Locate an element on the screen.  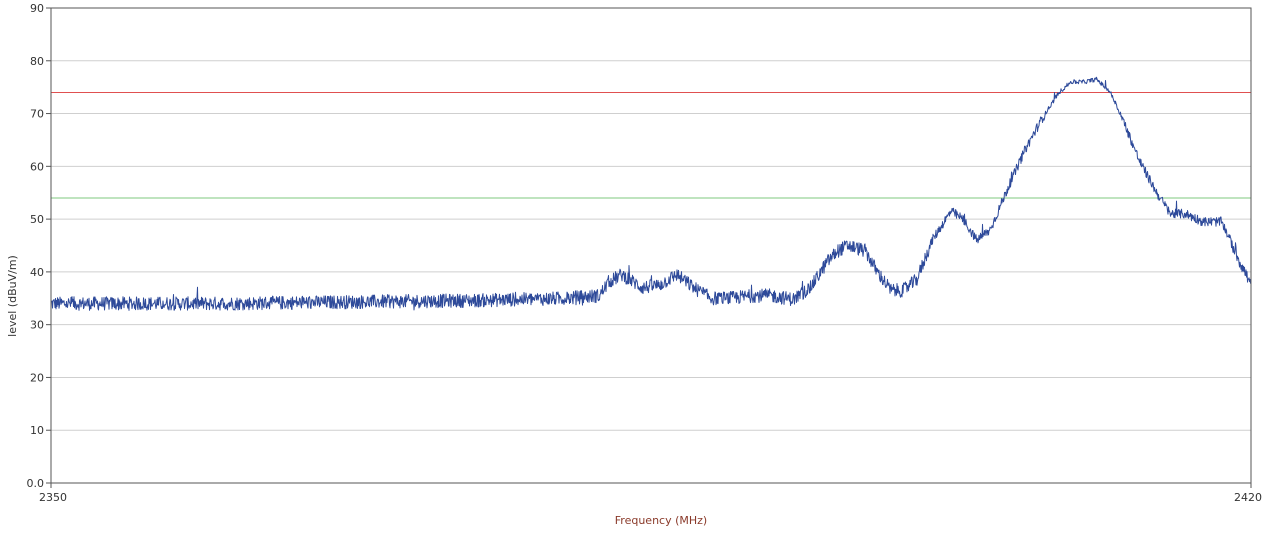
y-tick-label: 20 is located at coordinates (37, 377).